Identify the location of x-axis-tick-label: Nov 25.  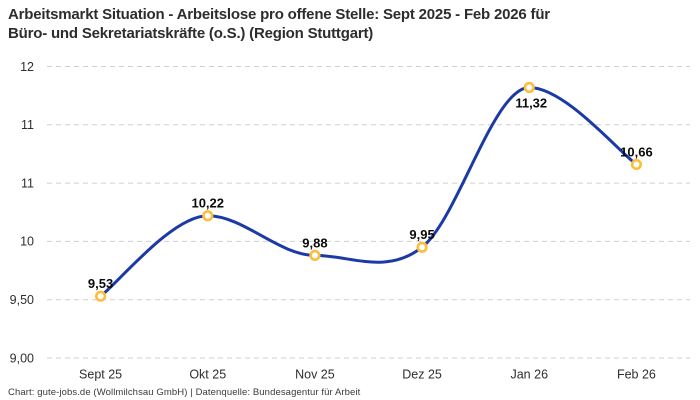
(315, 375).